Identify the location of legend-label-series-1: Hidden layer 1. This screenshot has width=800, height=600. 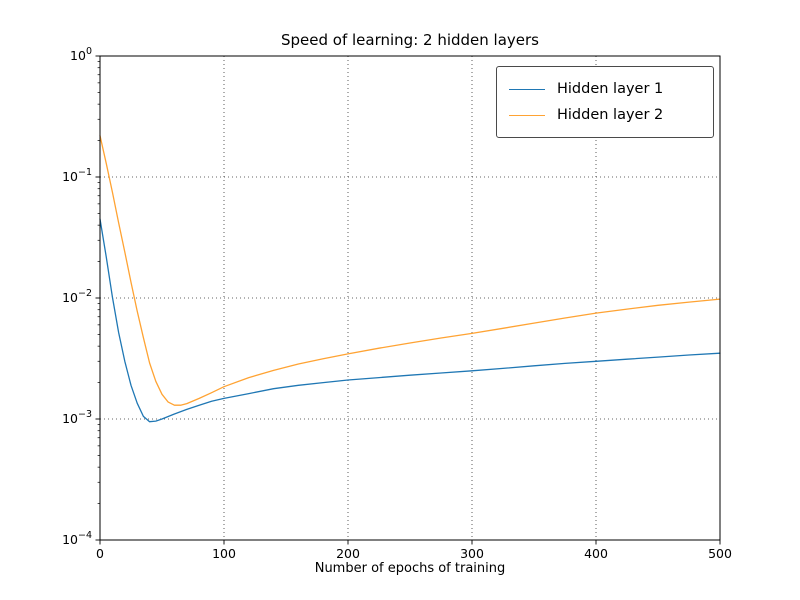
(610, 89).